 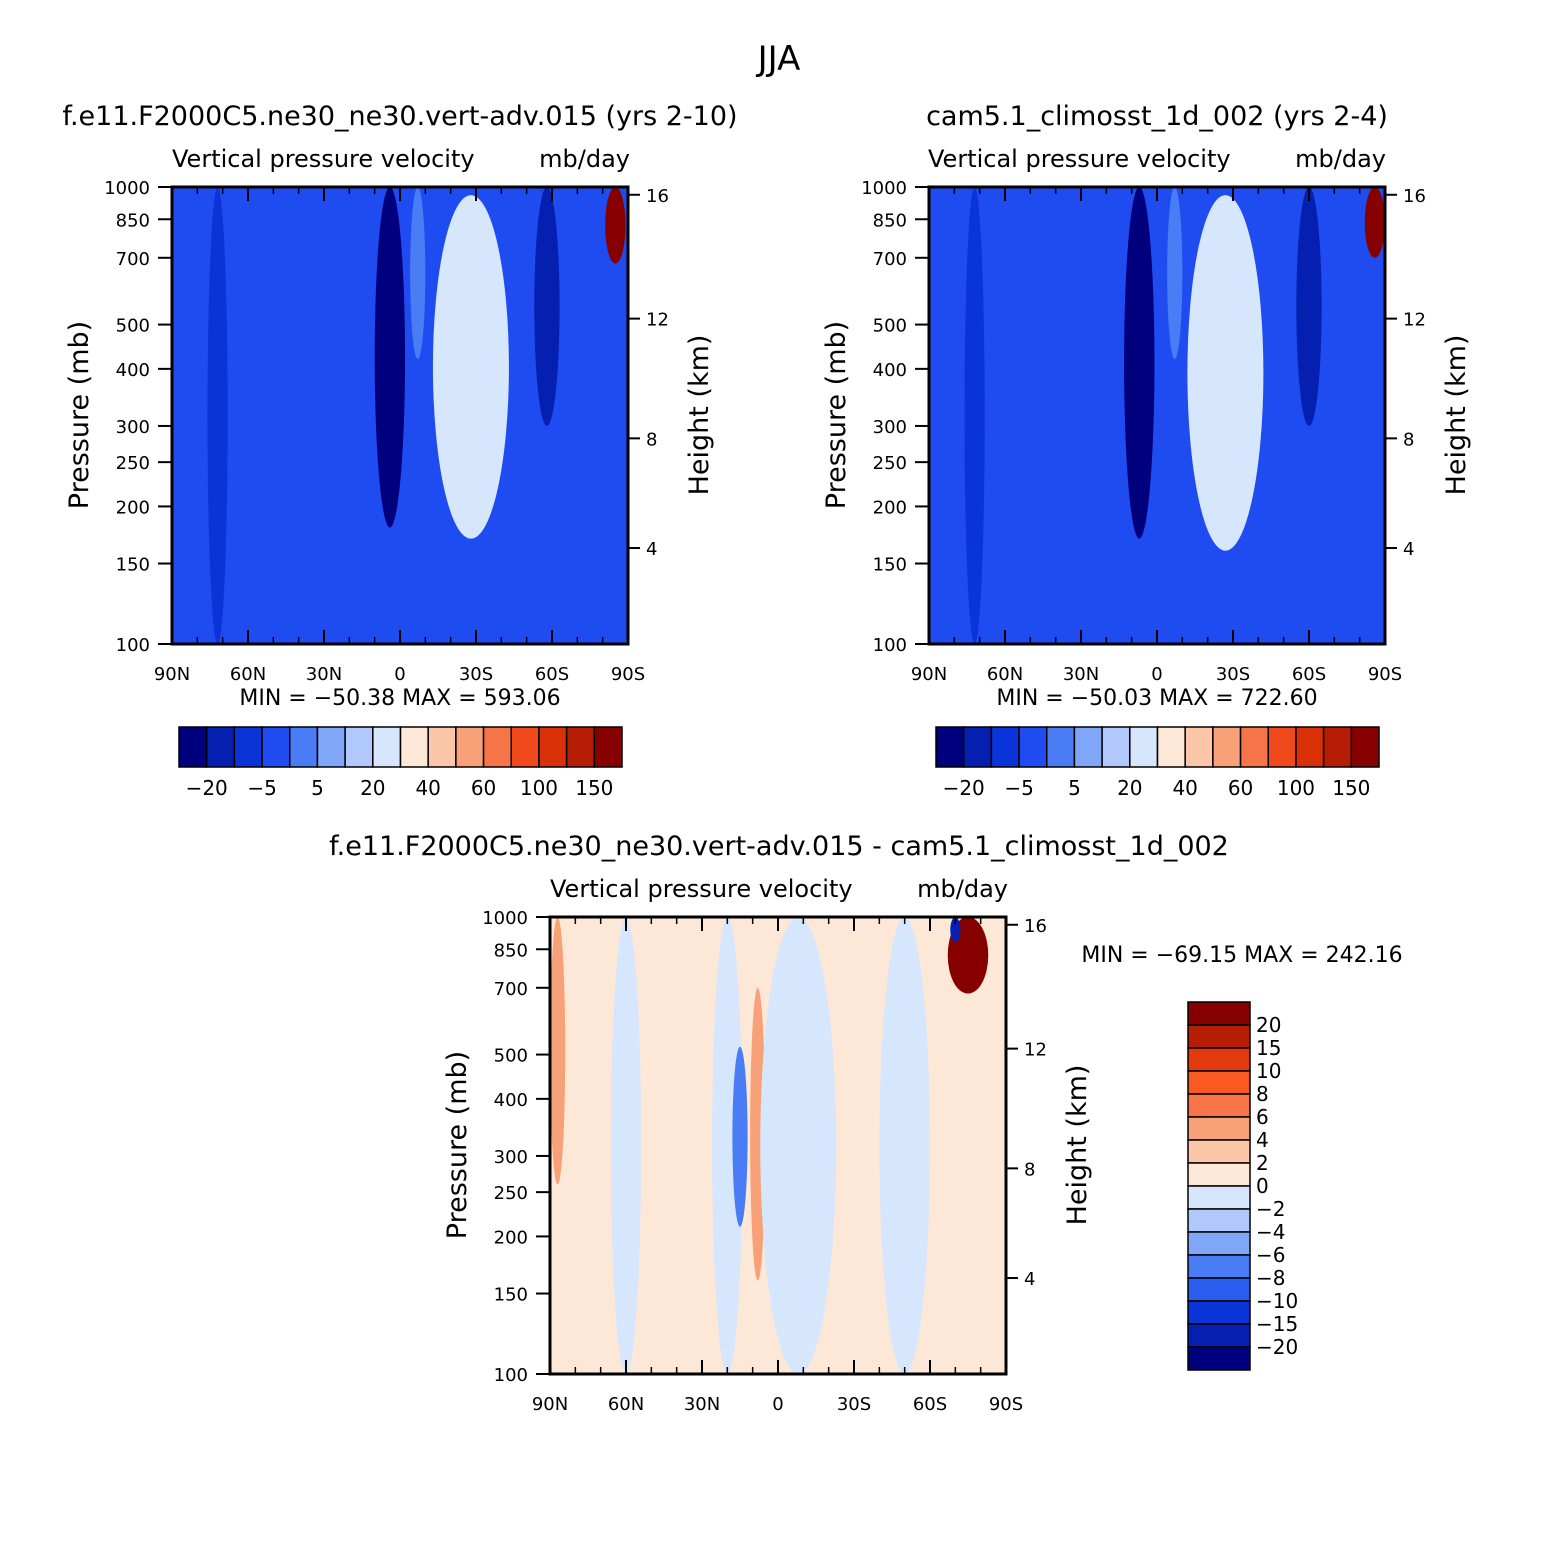 I want to click on colorbar-label: 8, so click(x=1262, y=1094).